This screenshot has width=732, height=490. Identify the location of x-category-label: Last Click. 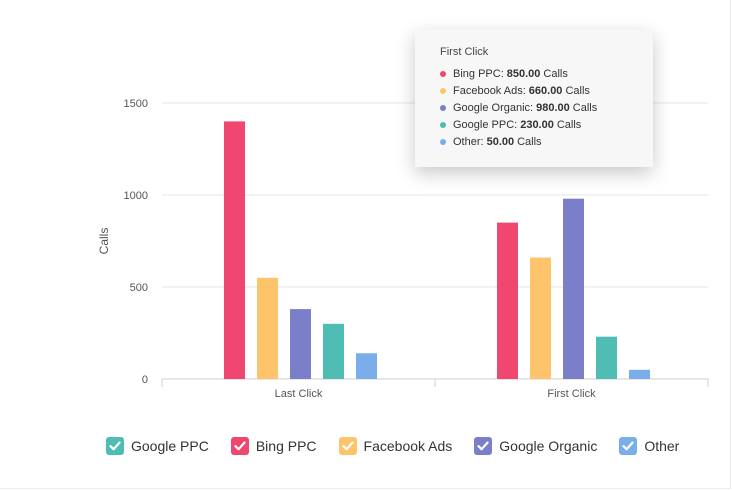
(299, 394).